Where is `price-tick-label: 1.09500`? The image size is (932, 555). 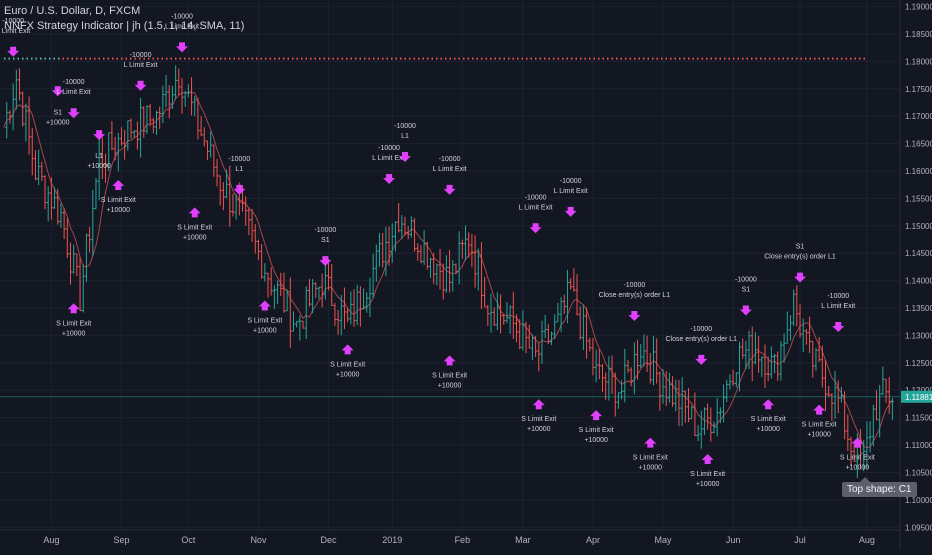
price-tick-label: 1.09500 is located at coordinates (918, 527).